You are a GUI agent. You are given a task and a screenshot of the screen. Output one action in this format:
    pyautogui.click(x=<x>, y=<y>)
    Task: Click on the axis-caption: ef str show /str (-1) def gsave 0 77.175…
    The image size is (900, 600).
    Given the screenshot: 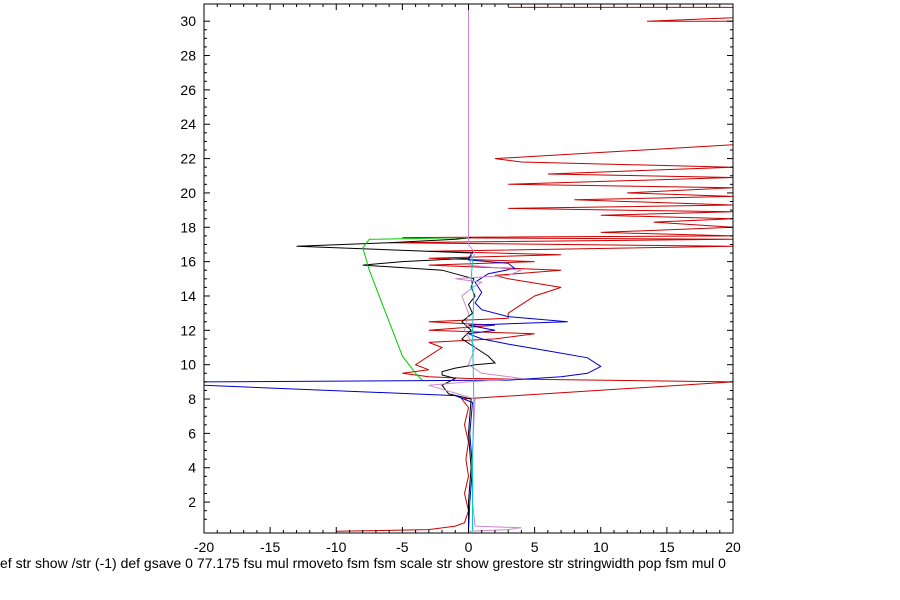 What is the action you would take?
    pyautogui.click(x=363, y=563)
    